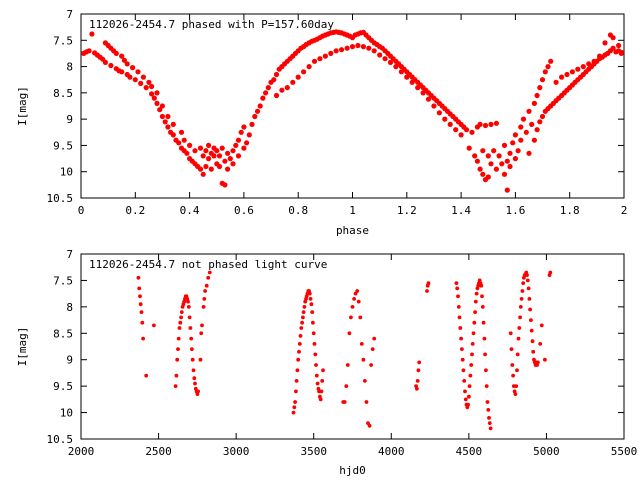 This screenshot has width=640, height=480. I want to click on x-axis-label: phase, so click(352, 230).